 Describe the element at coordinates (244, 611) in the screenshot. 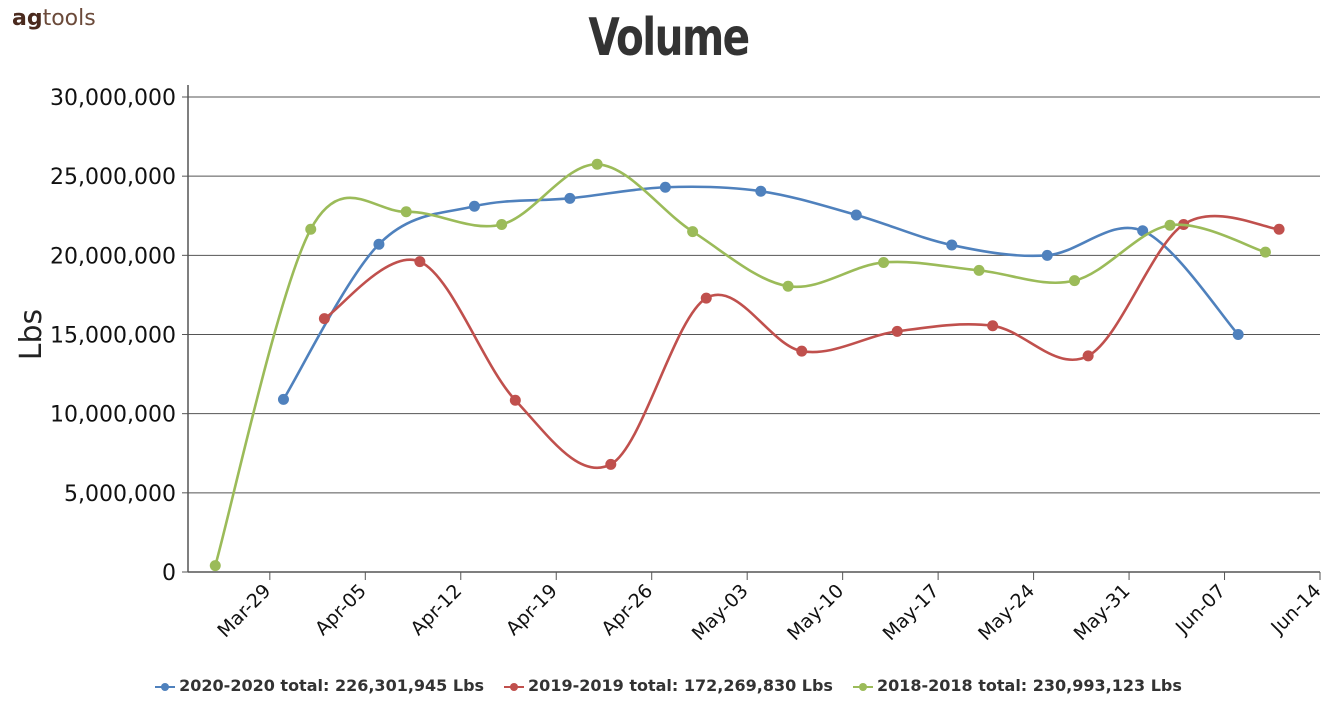

I see `x-tick-label: Mar-29` at that location.